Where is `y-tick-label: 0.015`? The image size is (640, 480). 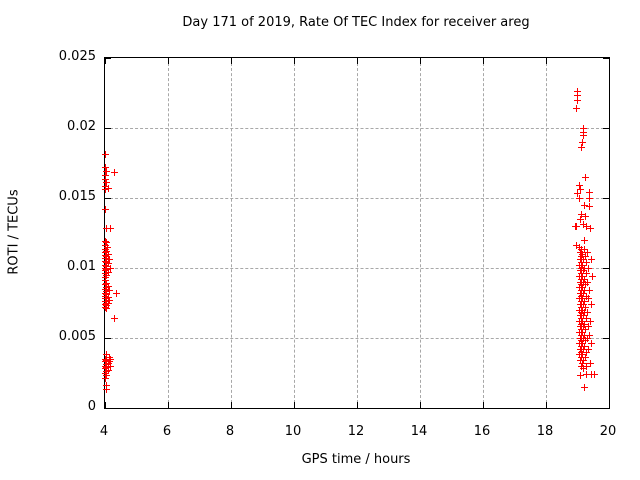
y-tick-label: 0.015 is located at coordinates (77, 196).